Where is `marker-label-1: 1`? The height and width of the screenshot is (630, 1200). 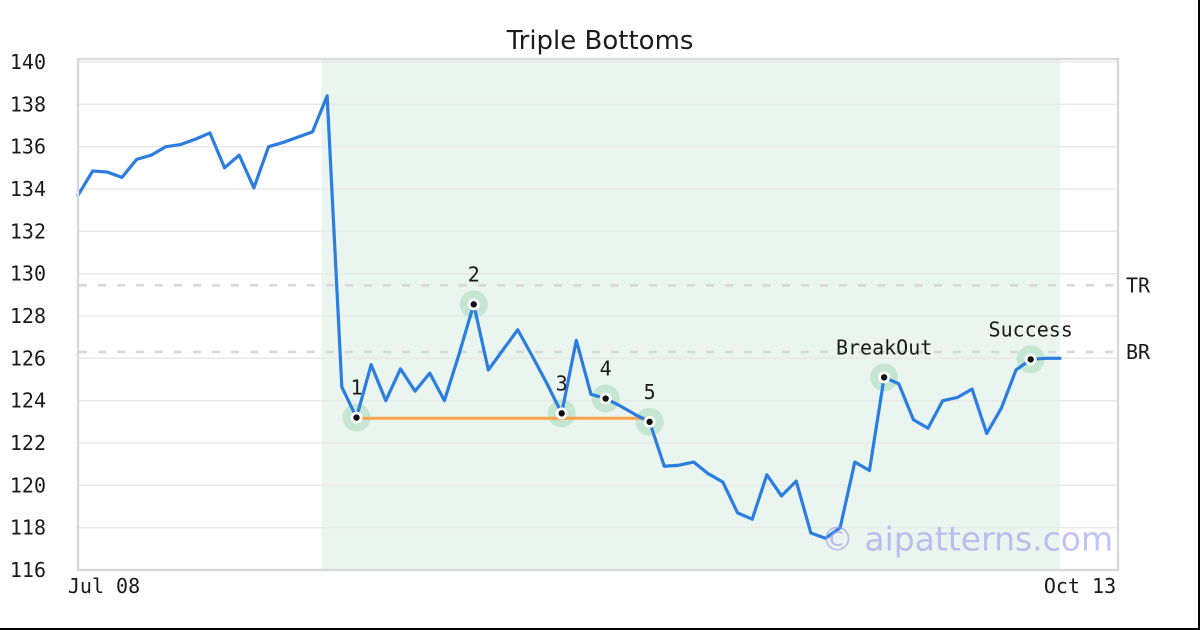 marker-label-1: 1 is located at coordinates (356, 388).